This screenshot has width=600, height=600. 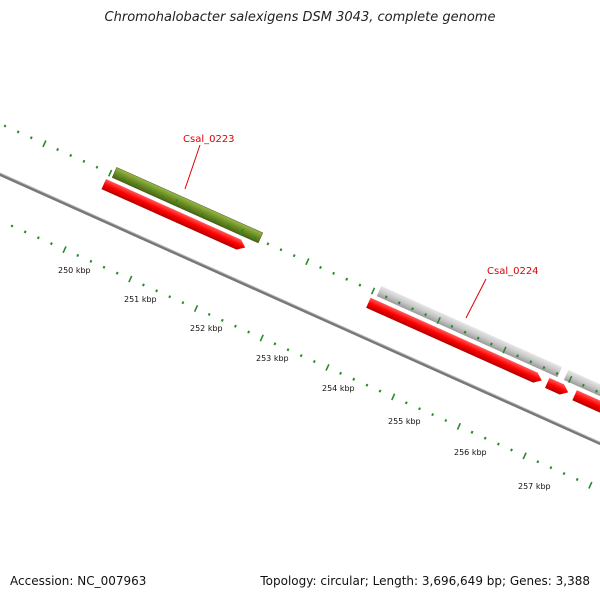 I want to click on gene-feature-olive, so click(x=187, y=205).